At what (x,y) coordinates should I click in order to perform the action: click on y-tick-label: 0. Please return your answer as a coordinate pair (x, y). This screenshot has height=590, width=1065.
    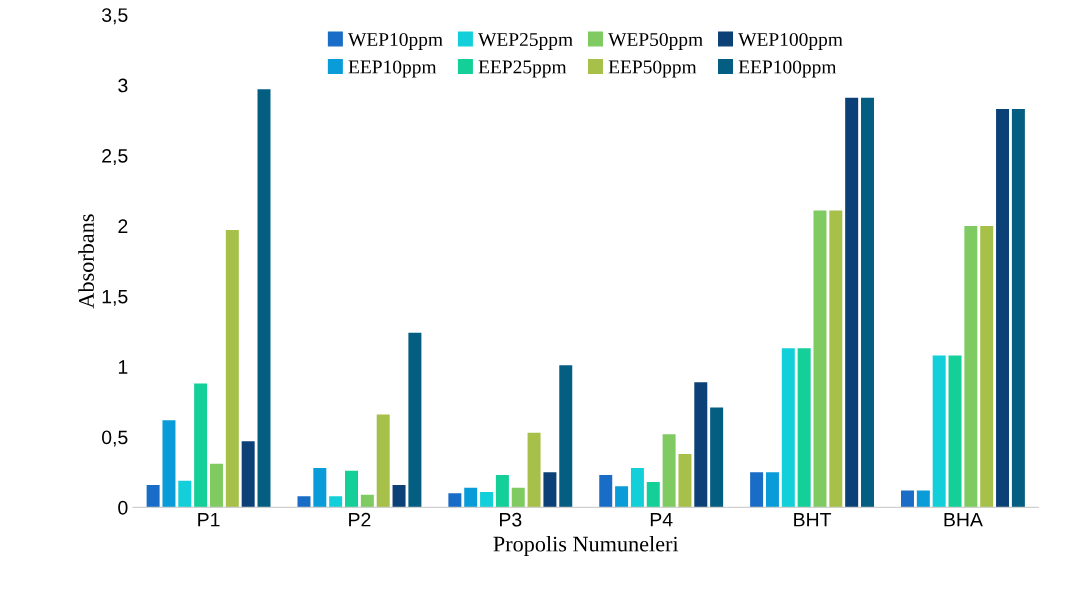
    Looking at the image, I should click on (123, 507).